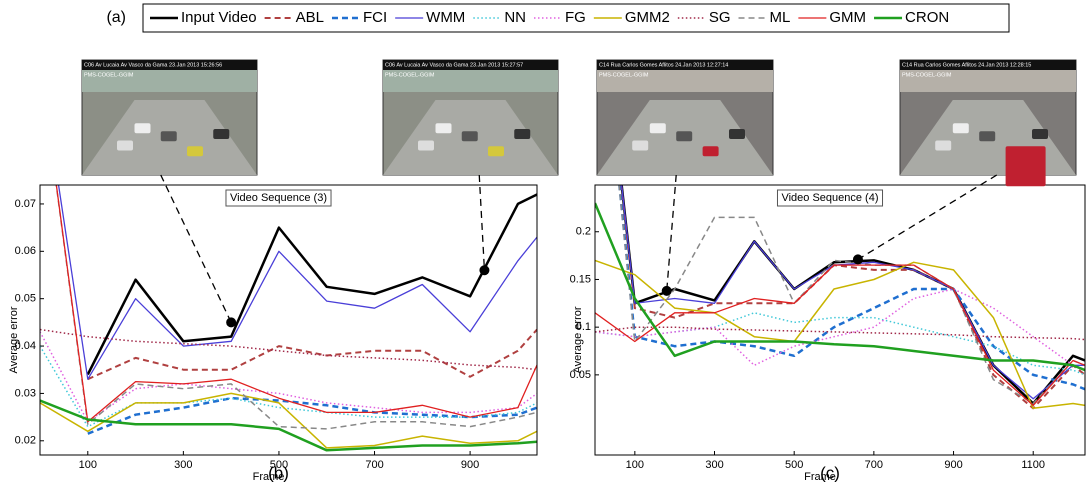 The width and height of the screenshot is (1086, 487). What do you see at coordinates (580, 279) in the screenshot?
I see `y-tick-label: 0.15` at bounding box center [580, 279].